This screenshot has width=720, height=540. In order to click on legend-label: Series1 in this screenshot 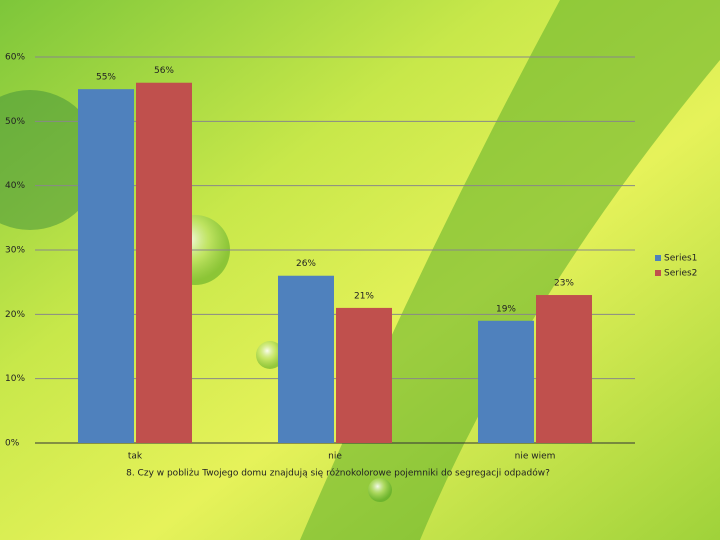, I will do `click(680, 259)`.